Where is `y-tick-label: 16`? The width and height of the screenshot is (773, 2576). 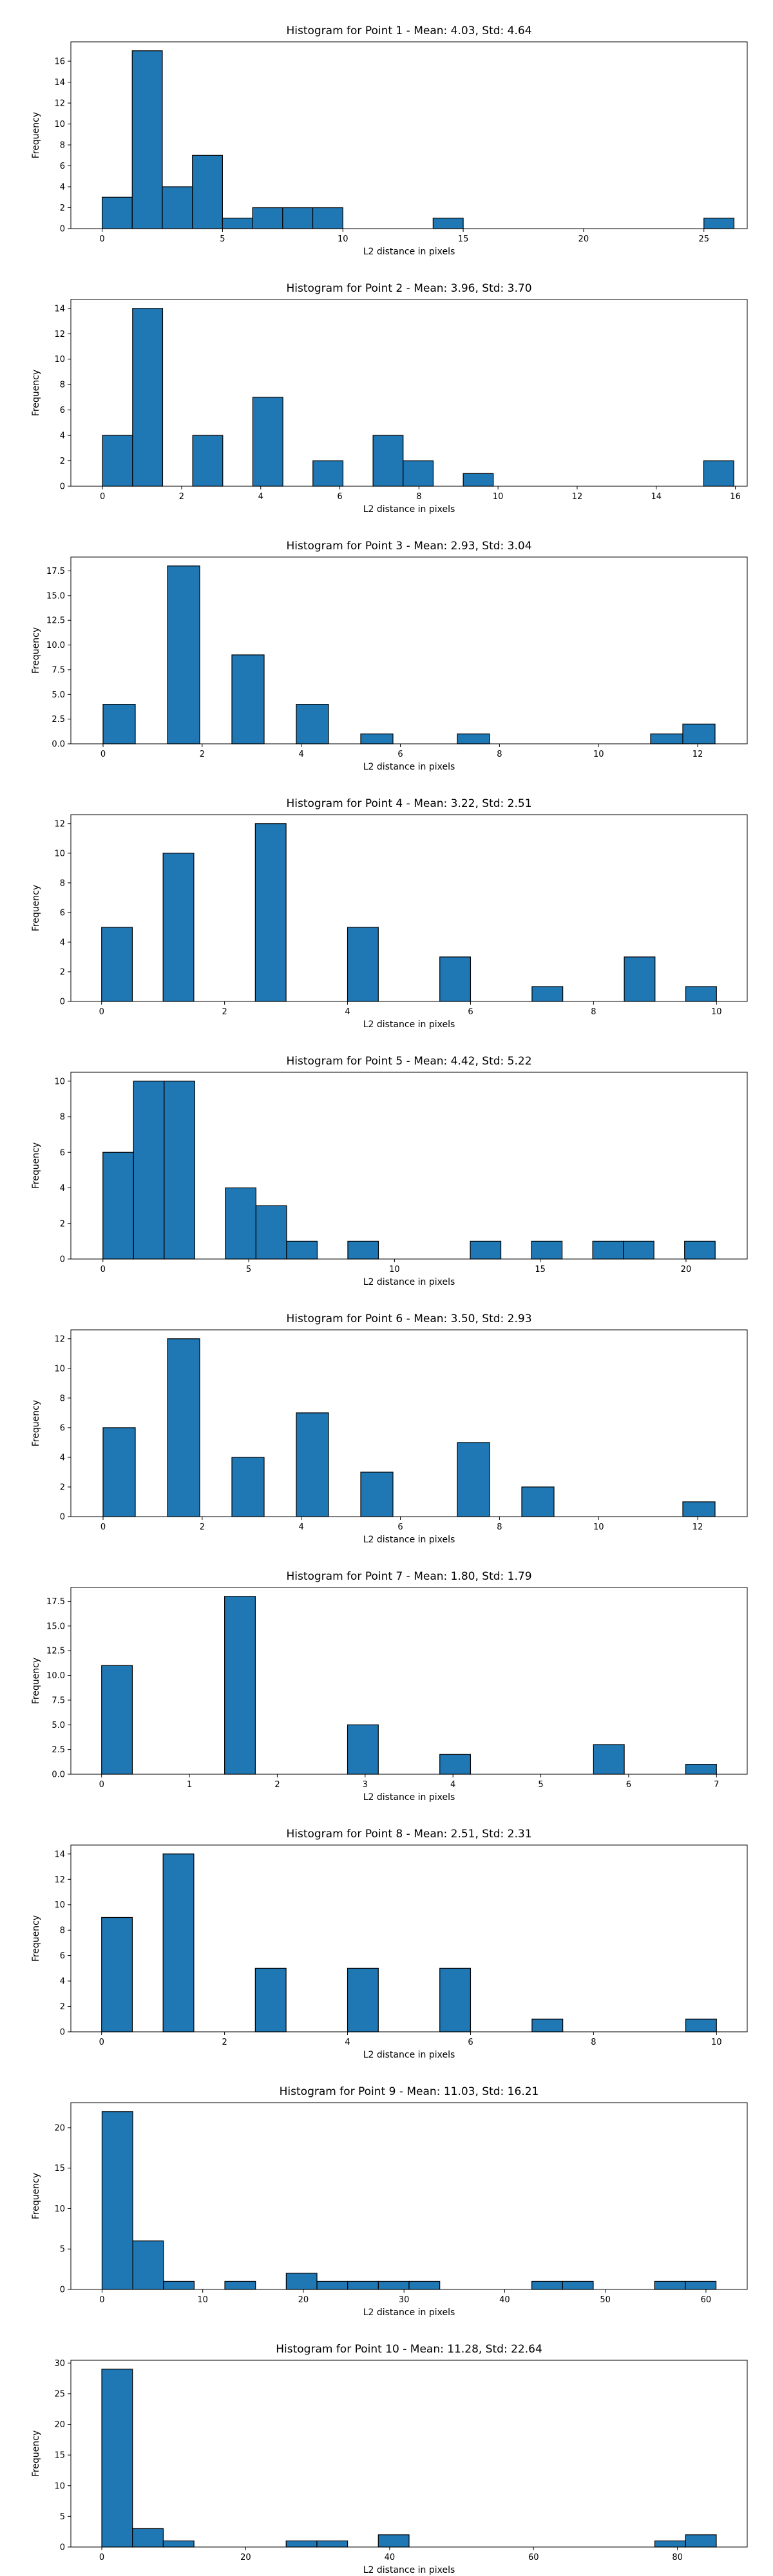 y-tick-label: 16 is located at coordinates (59, 62).